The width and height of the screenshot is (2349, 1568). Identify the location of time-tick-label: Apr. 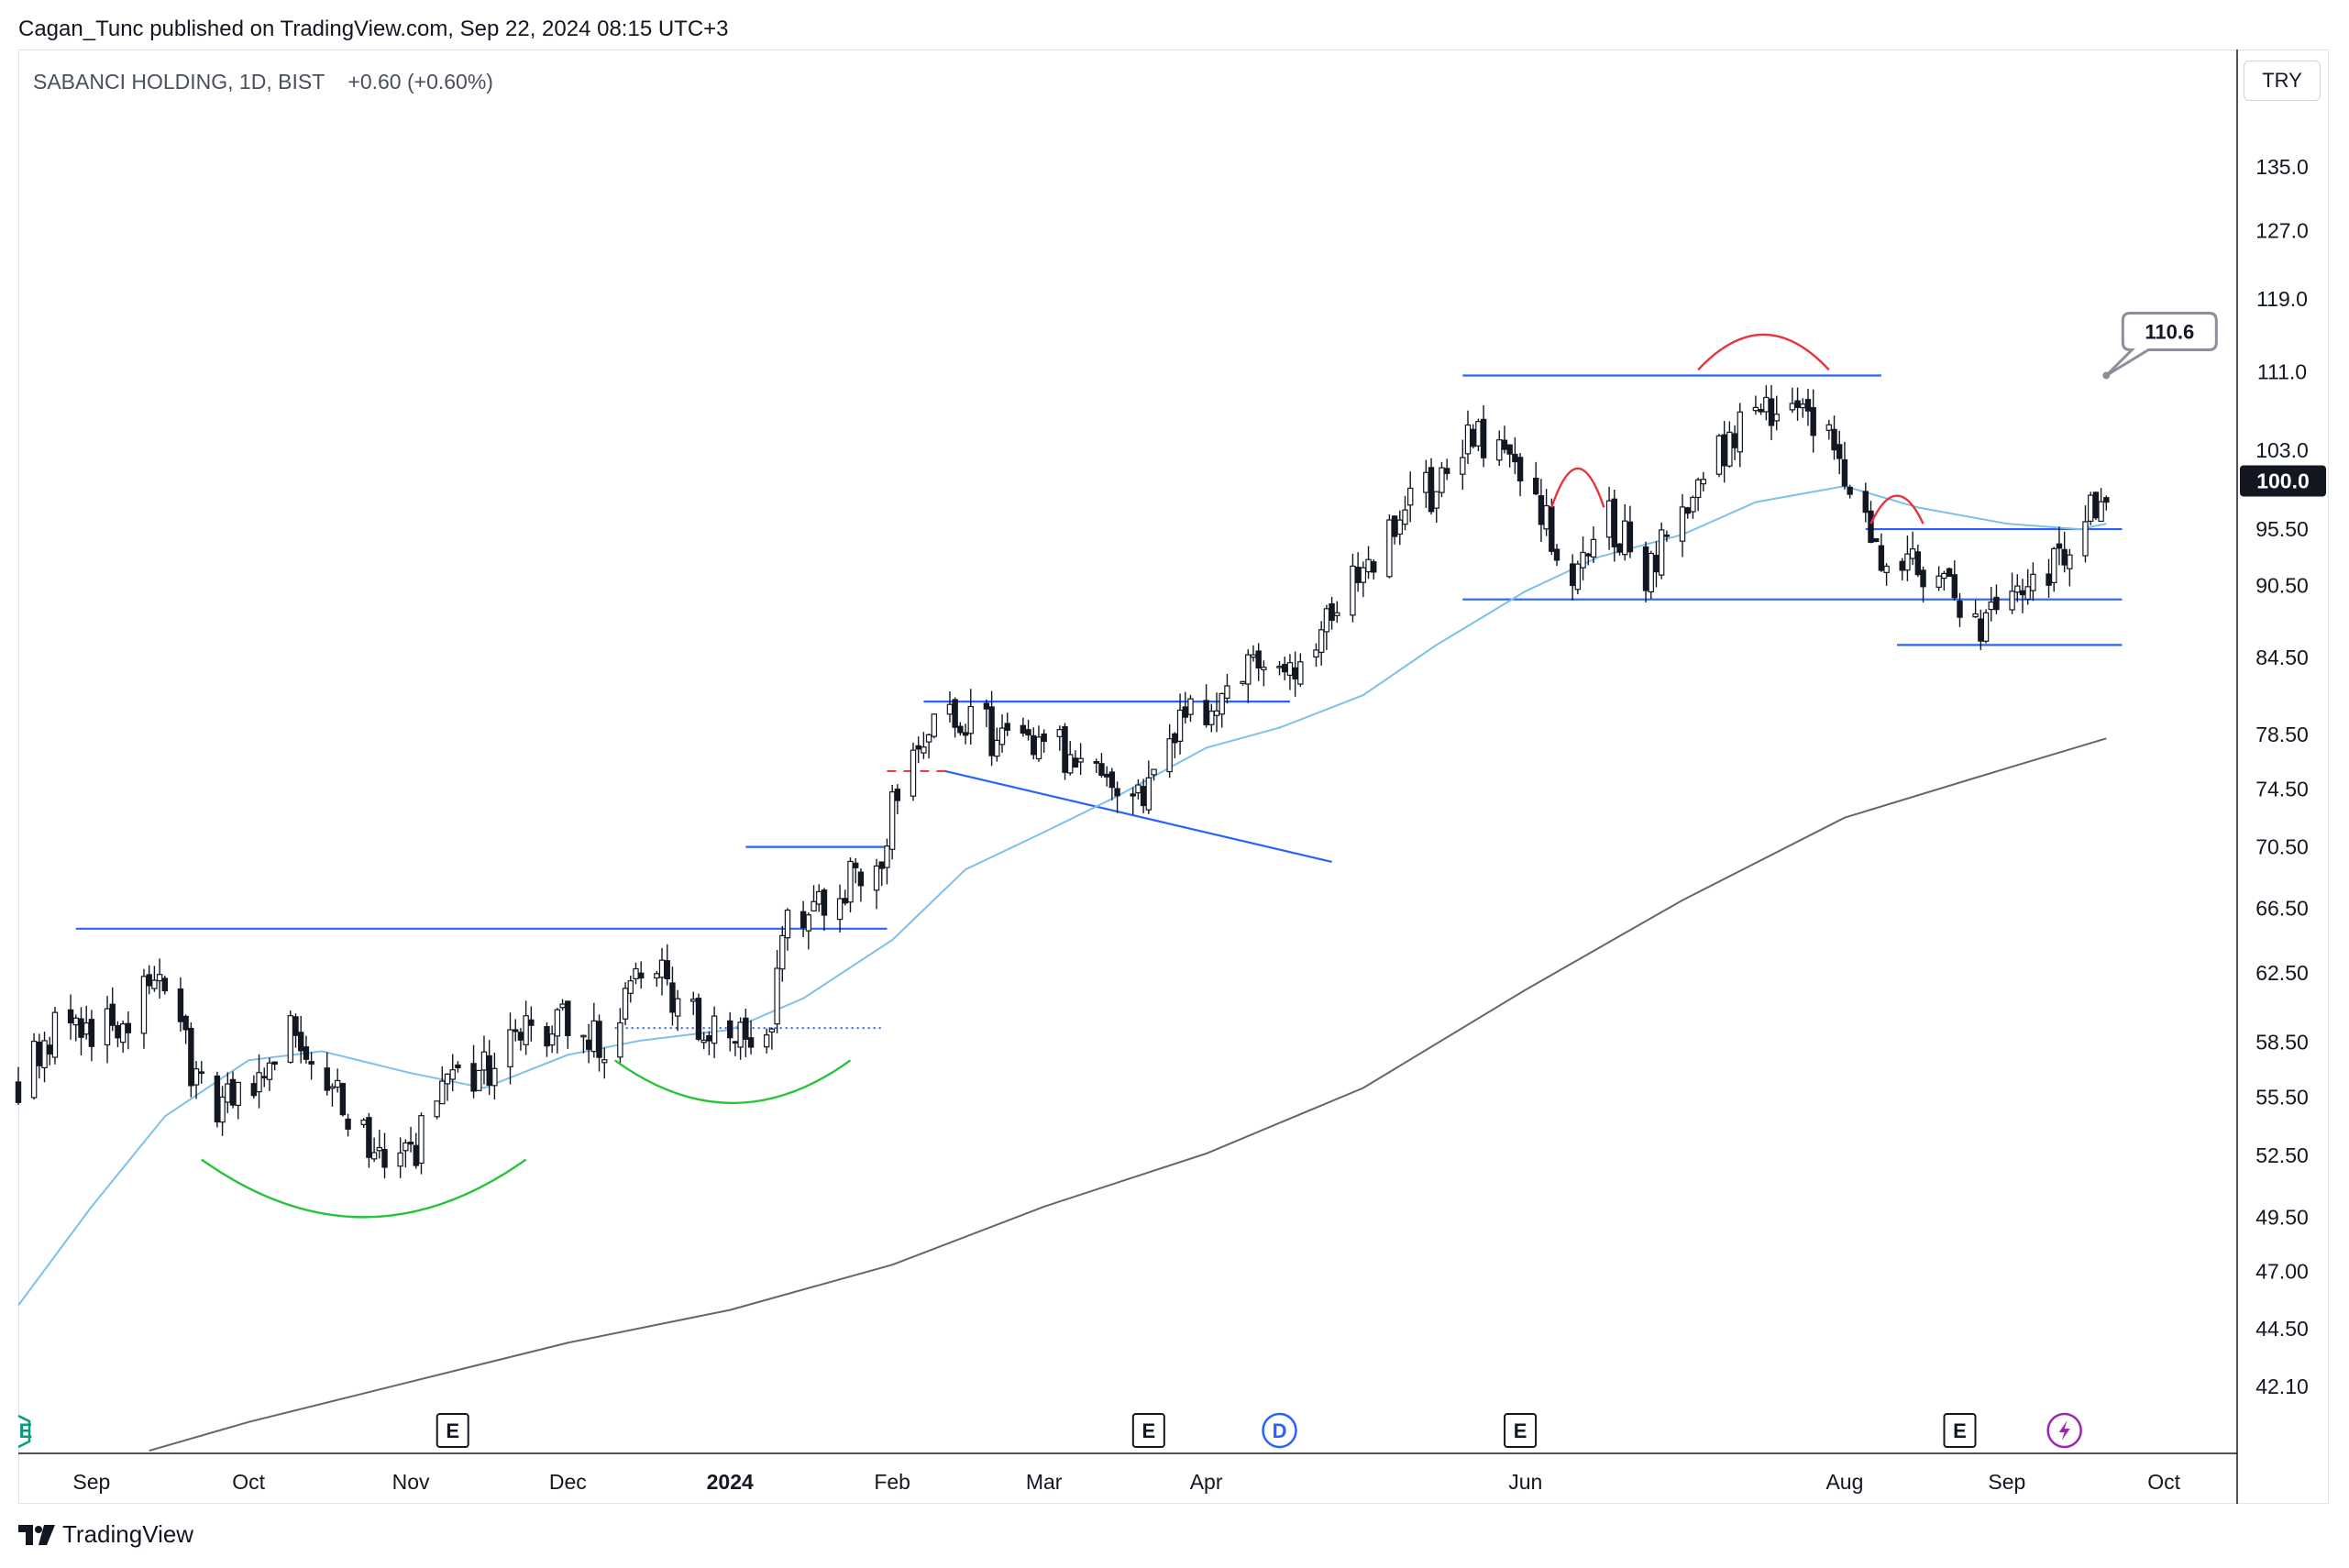
(1206, 1482).